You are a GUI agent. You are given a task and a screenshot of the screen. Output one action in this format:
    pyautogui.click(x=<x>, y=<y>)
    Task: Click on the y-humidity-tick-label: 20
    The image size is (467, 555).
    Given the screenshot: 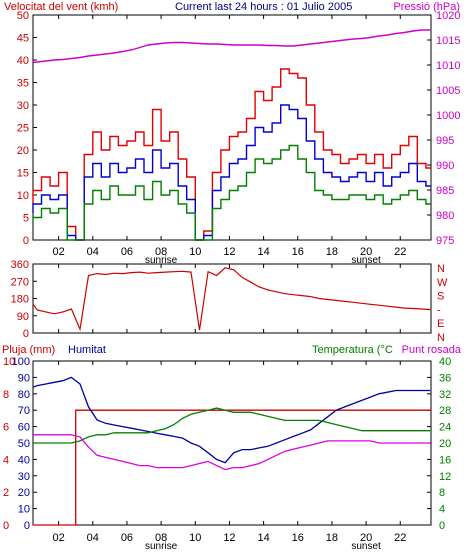 What is the action you would take?
    pyautogui.click(x=24, y=493)
    